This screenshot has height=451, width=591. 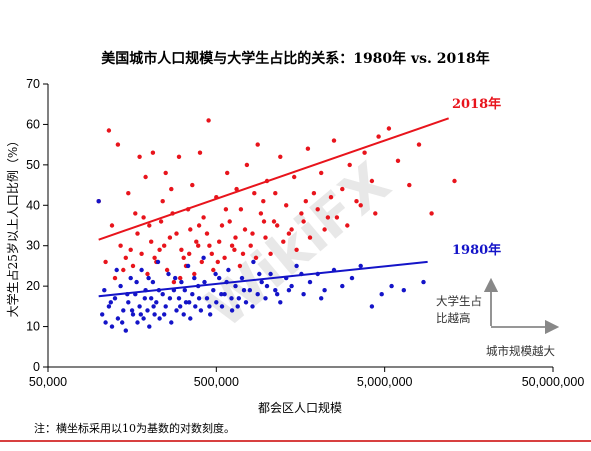 What do you see at coordinates (295, 58) in the screenshot?
I see `chart-title: 美国城市人口规模与大学生占比的关系：1980年 vs. 2018年` at bounding box center [295, 58].